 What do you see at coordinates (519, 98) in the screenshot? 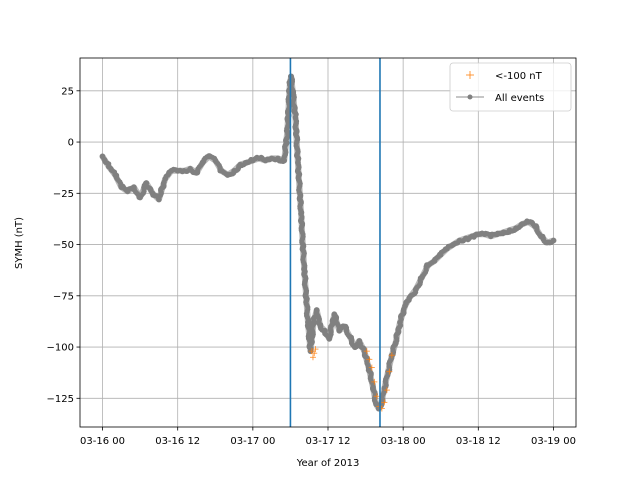
I see `legend-label-all-events: All events` at bounding box center [519, 98].